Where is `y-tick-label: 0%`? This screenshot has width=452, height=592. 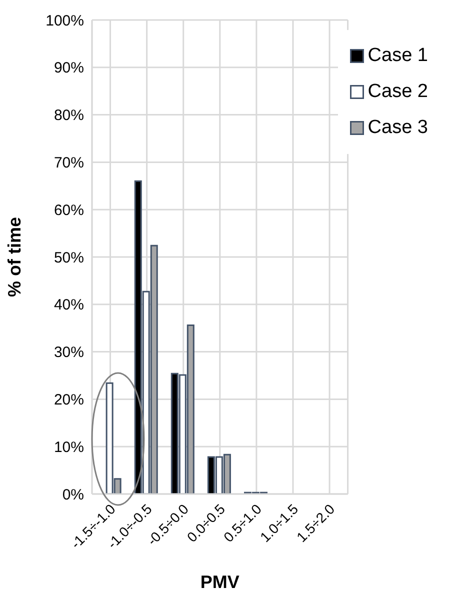 y-tick-label: 0% is located at coordinates (73, 495).